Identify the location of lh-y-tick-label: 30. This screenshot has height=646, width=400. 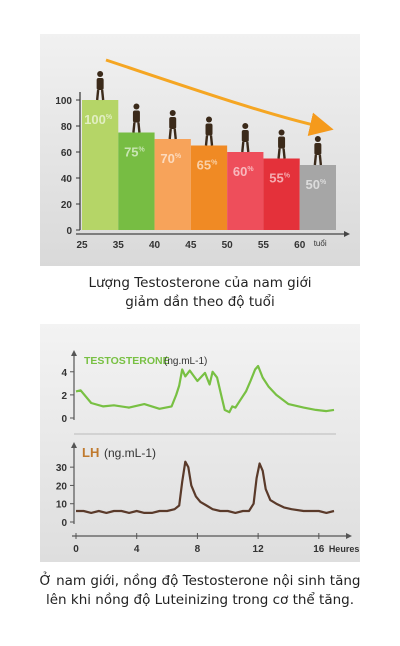
(62, 468).